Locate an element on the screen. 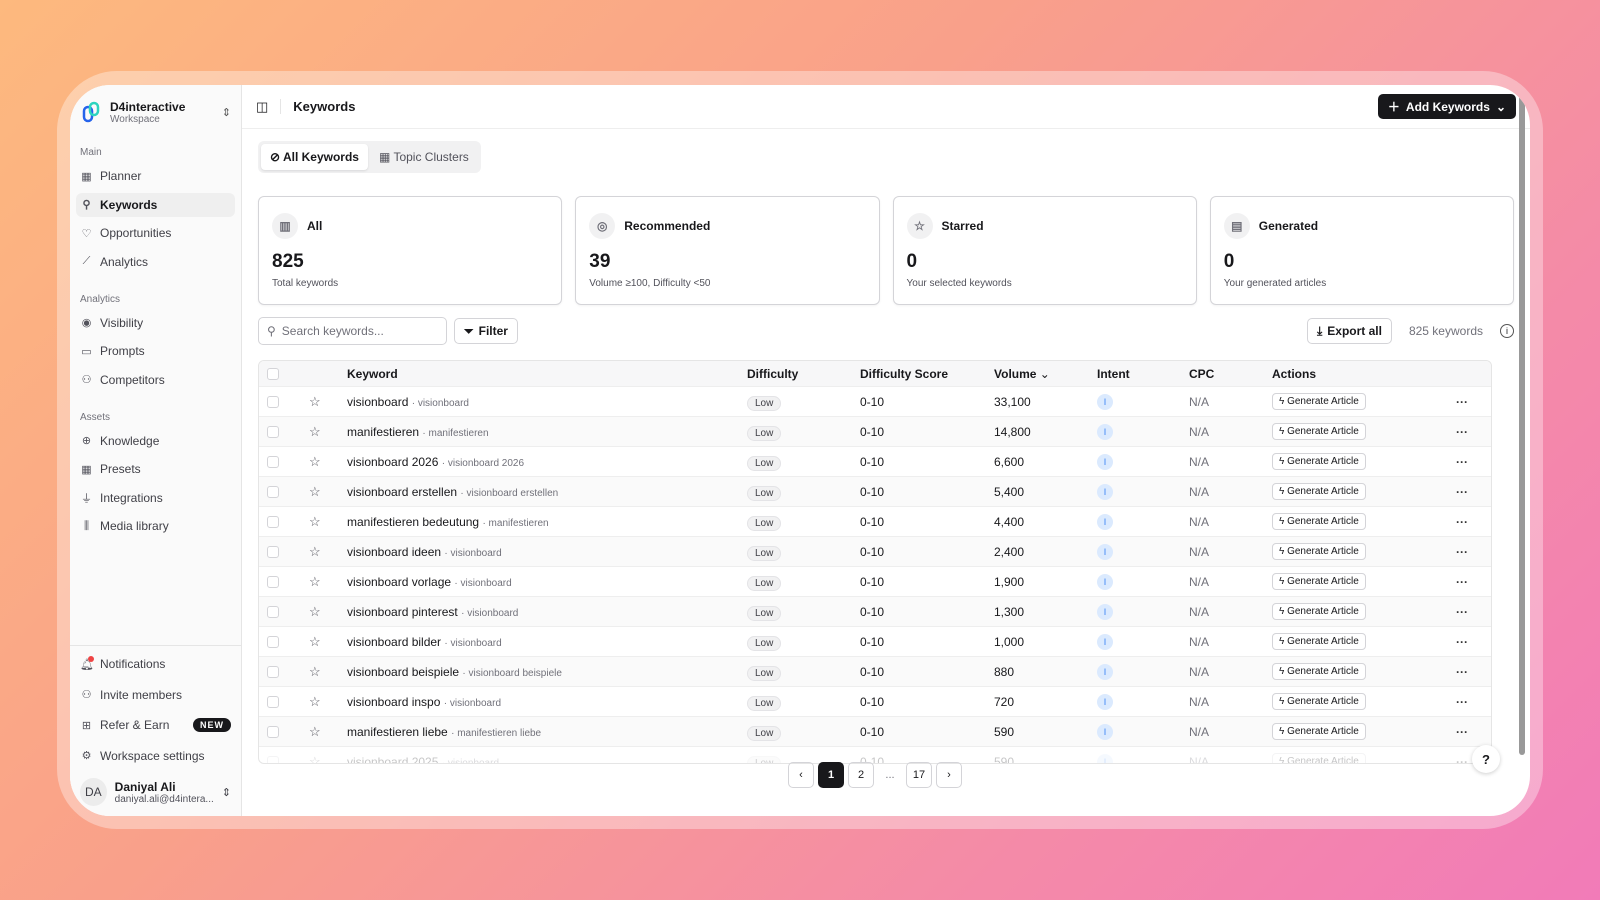 This screenshot has width=1600, height=900. info-icon: i is located at coordinates (1507, 331).